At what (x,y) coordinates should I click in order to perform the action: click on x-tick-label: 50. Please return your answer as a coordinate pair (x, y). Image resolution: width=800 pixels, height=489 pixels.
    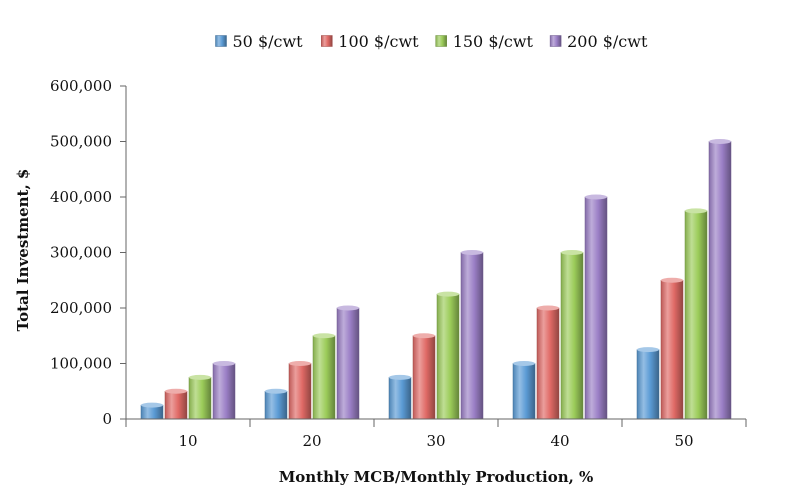
    Looking at the image, I should click on (683, 441).